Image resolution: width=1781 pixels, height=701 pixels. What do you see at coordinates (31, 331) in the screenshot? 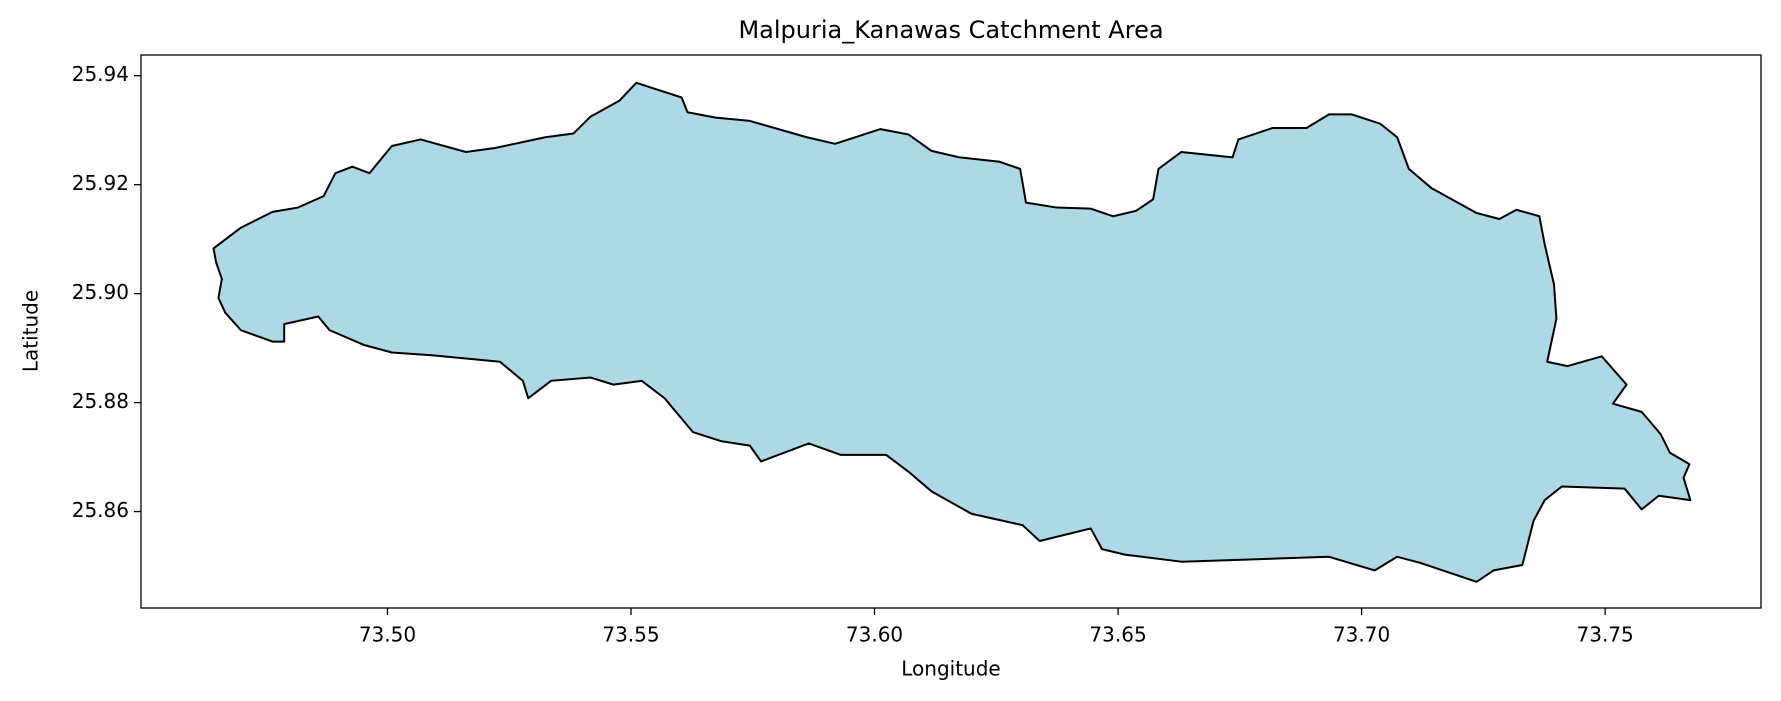
I see `y-axis-label: Latitude` at bounding box center [31, 331].